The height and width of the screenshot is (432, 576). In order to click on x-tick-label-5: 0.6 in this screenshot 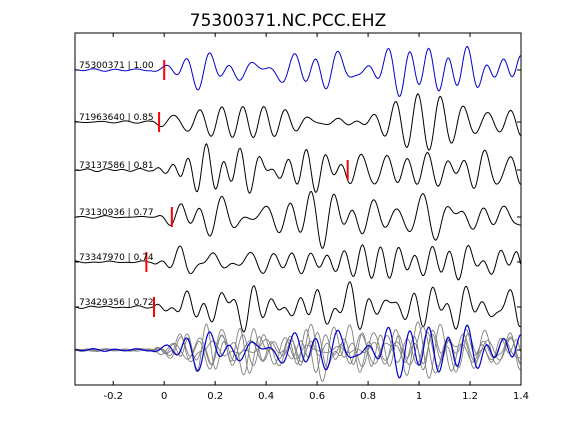, I will do `click(317, 396)`.